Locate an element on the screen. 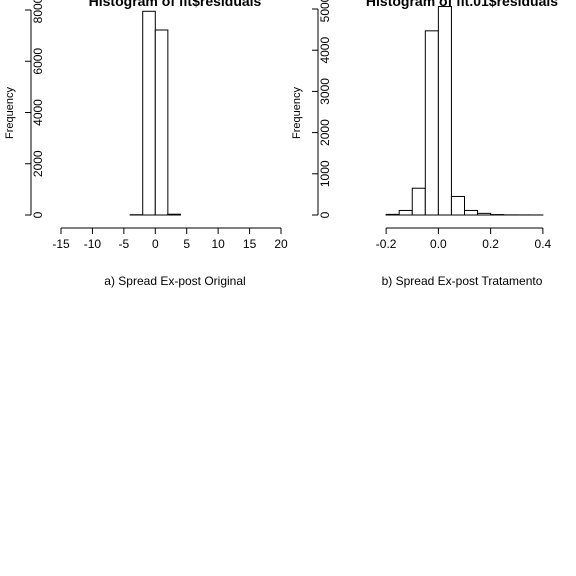 This screenshot has height=576, width=576. panel-a-y-axis: 0 2000 4000 6000 8000 is located at coordinates (35, 109).